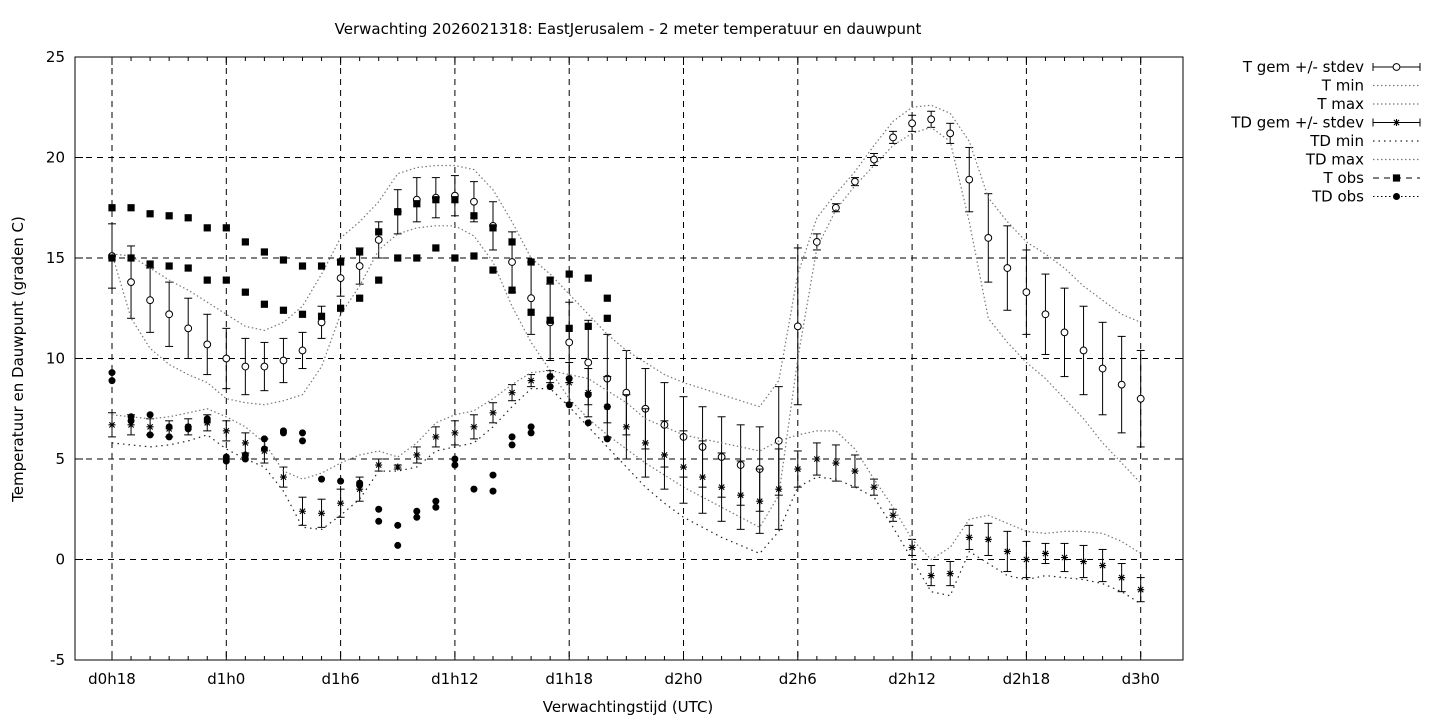 The width and height of the screenshot is (1440, 720). I want to click on series-td-obs, so click(359, 459).